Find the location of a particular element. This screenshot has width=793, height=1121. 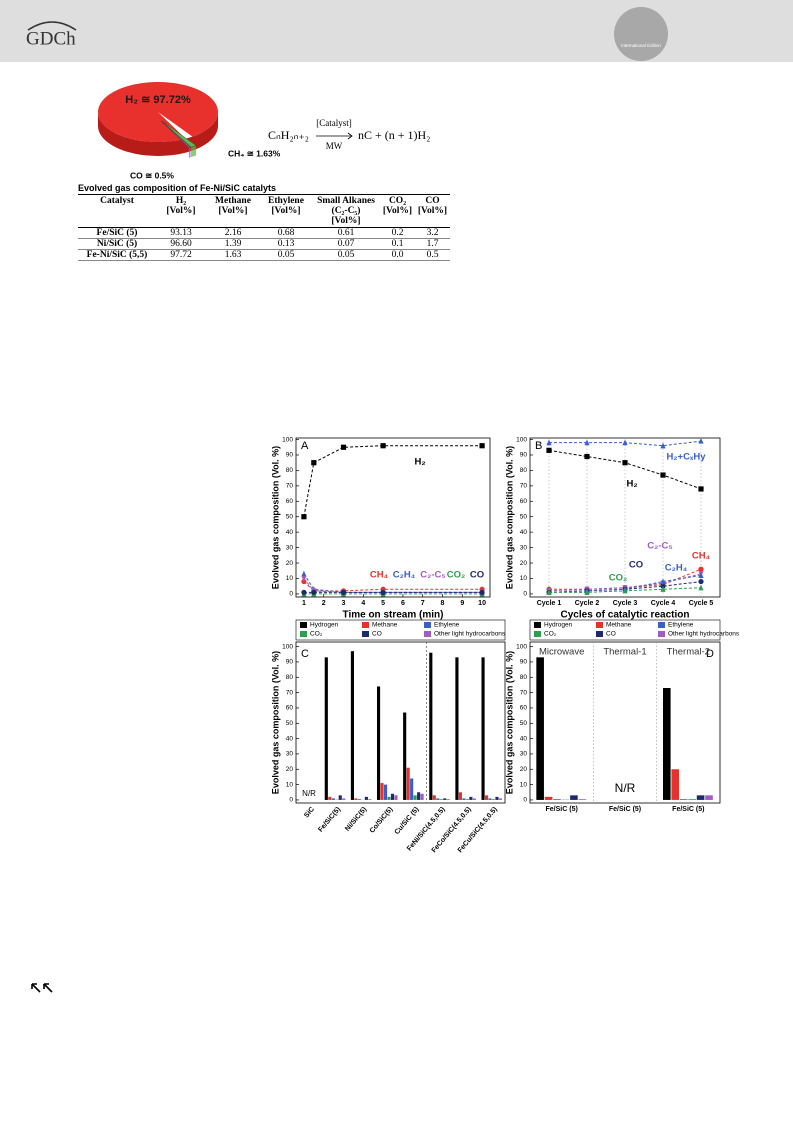

column-header: CO₂ [Vol%] is located at coordinates (397, 211).